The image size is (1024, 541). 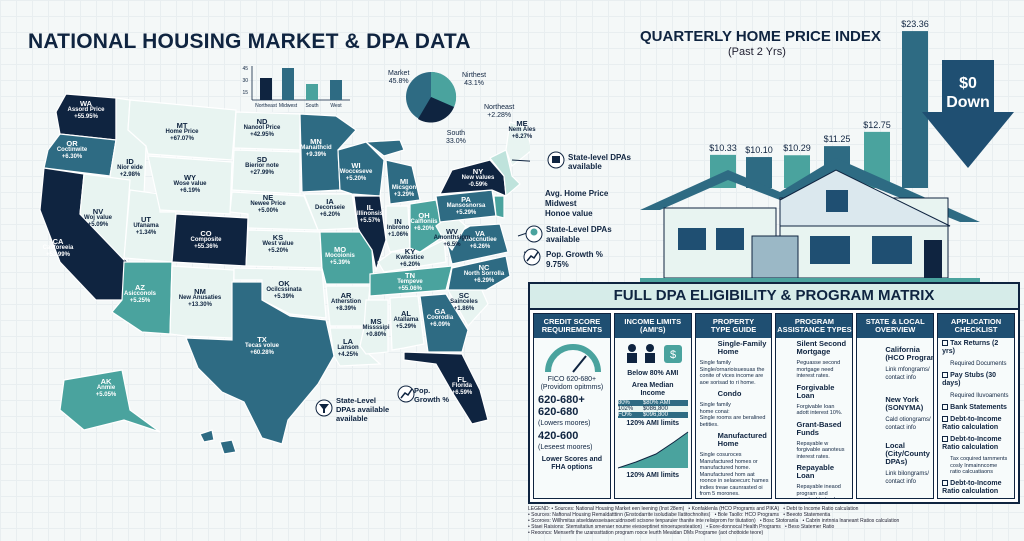 I want to click on state-label-ms: MS Missssipi +0.80%, so click(x=376, y=327).